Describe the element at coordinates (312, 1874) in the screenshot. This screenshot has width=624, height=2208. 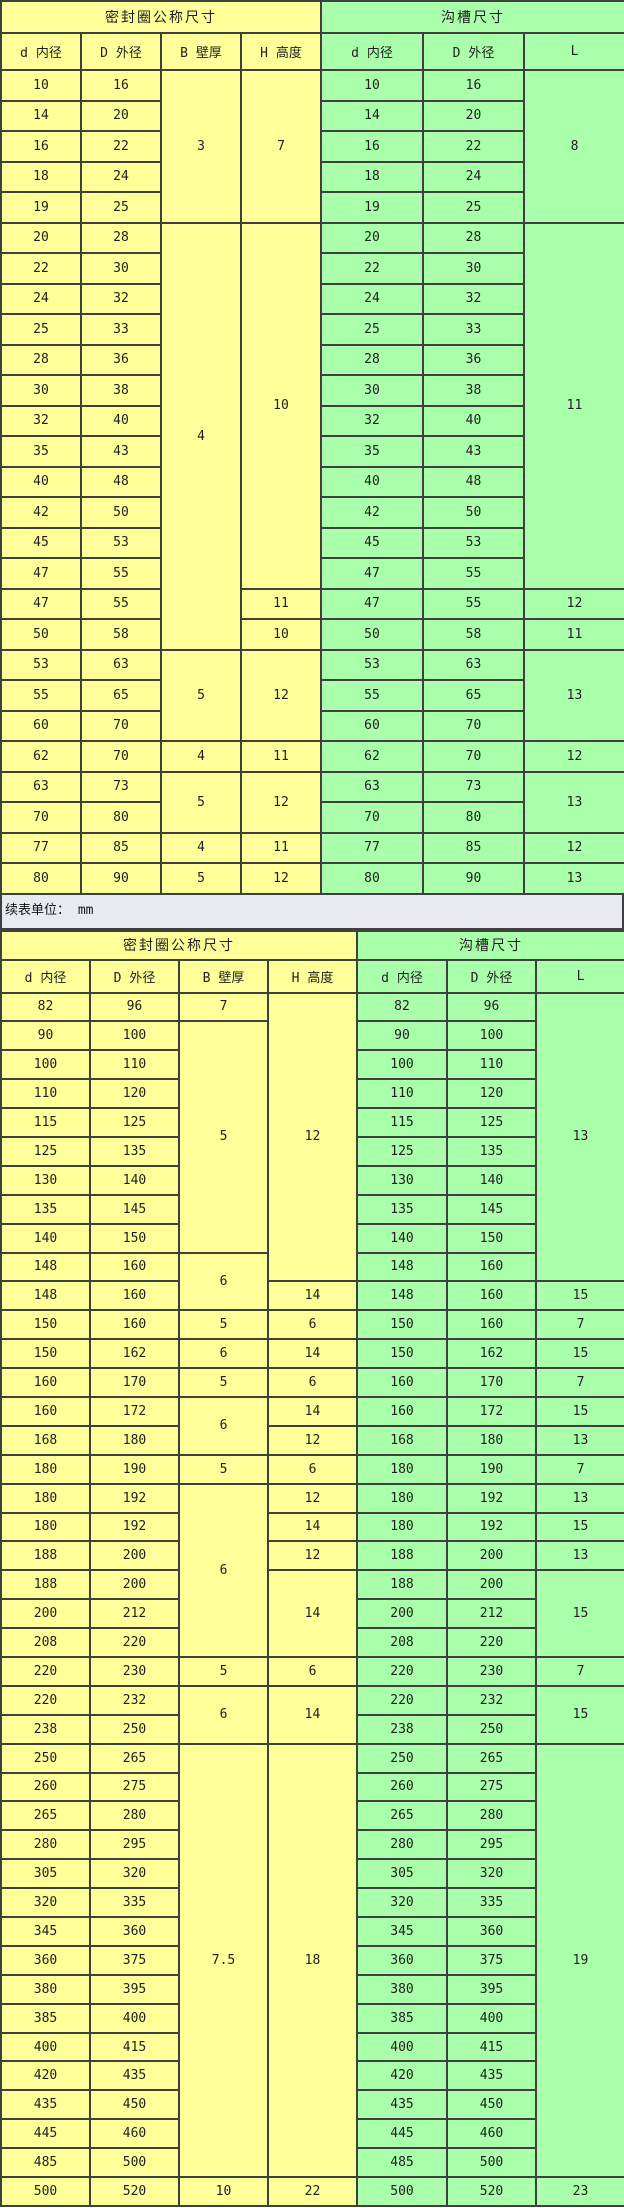
I see `table-row: 305 320 305 320` at that location.